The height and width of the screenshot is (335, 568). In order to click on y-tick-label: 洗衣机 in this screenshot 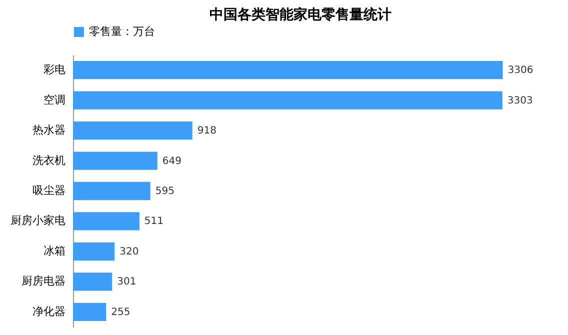, I will do `click(49, 160)`.